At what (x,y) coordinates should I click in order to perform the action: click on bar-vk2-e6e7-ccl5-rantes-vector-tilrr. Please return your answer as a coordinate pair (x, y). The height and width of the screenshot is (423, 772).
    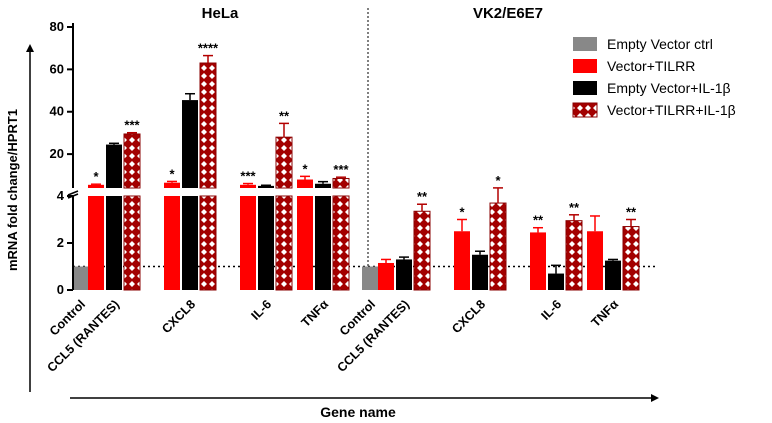
    Looking at the image, I should click on (386, 276).